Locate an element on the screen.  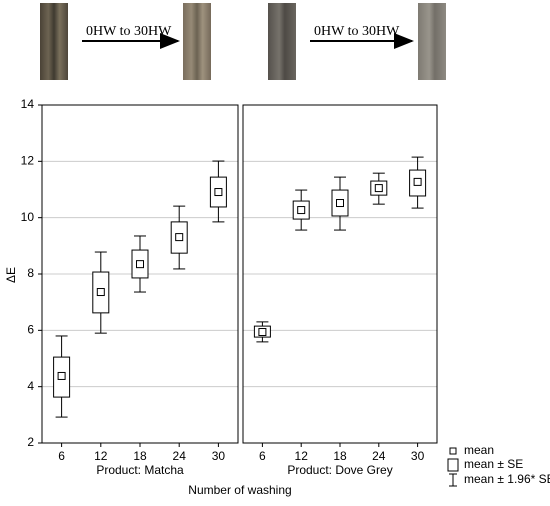
y-tick-label: 10 is located at coordinates (28, 217).